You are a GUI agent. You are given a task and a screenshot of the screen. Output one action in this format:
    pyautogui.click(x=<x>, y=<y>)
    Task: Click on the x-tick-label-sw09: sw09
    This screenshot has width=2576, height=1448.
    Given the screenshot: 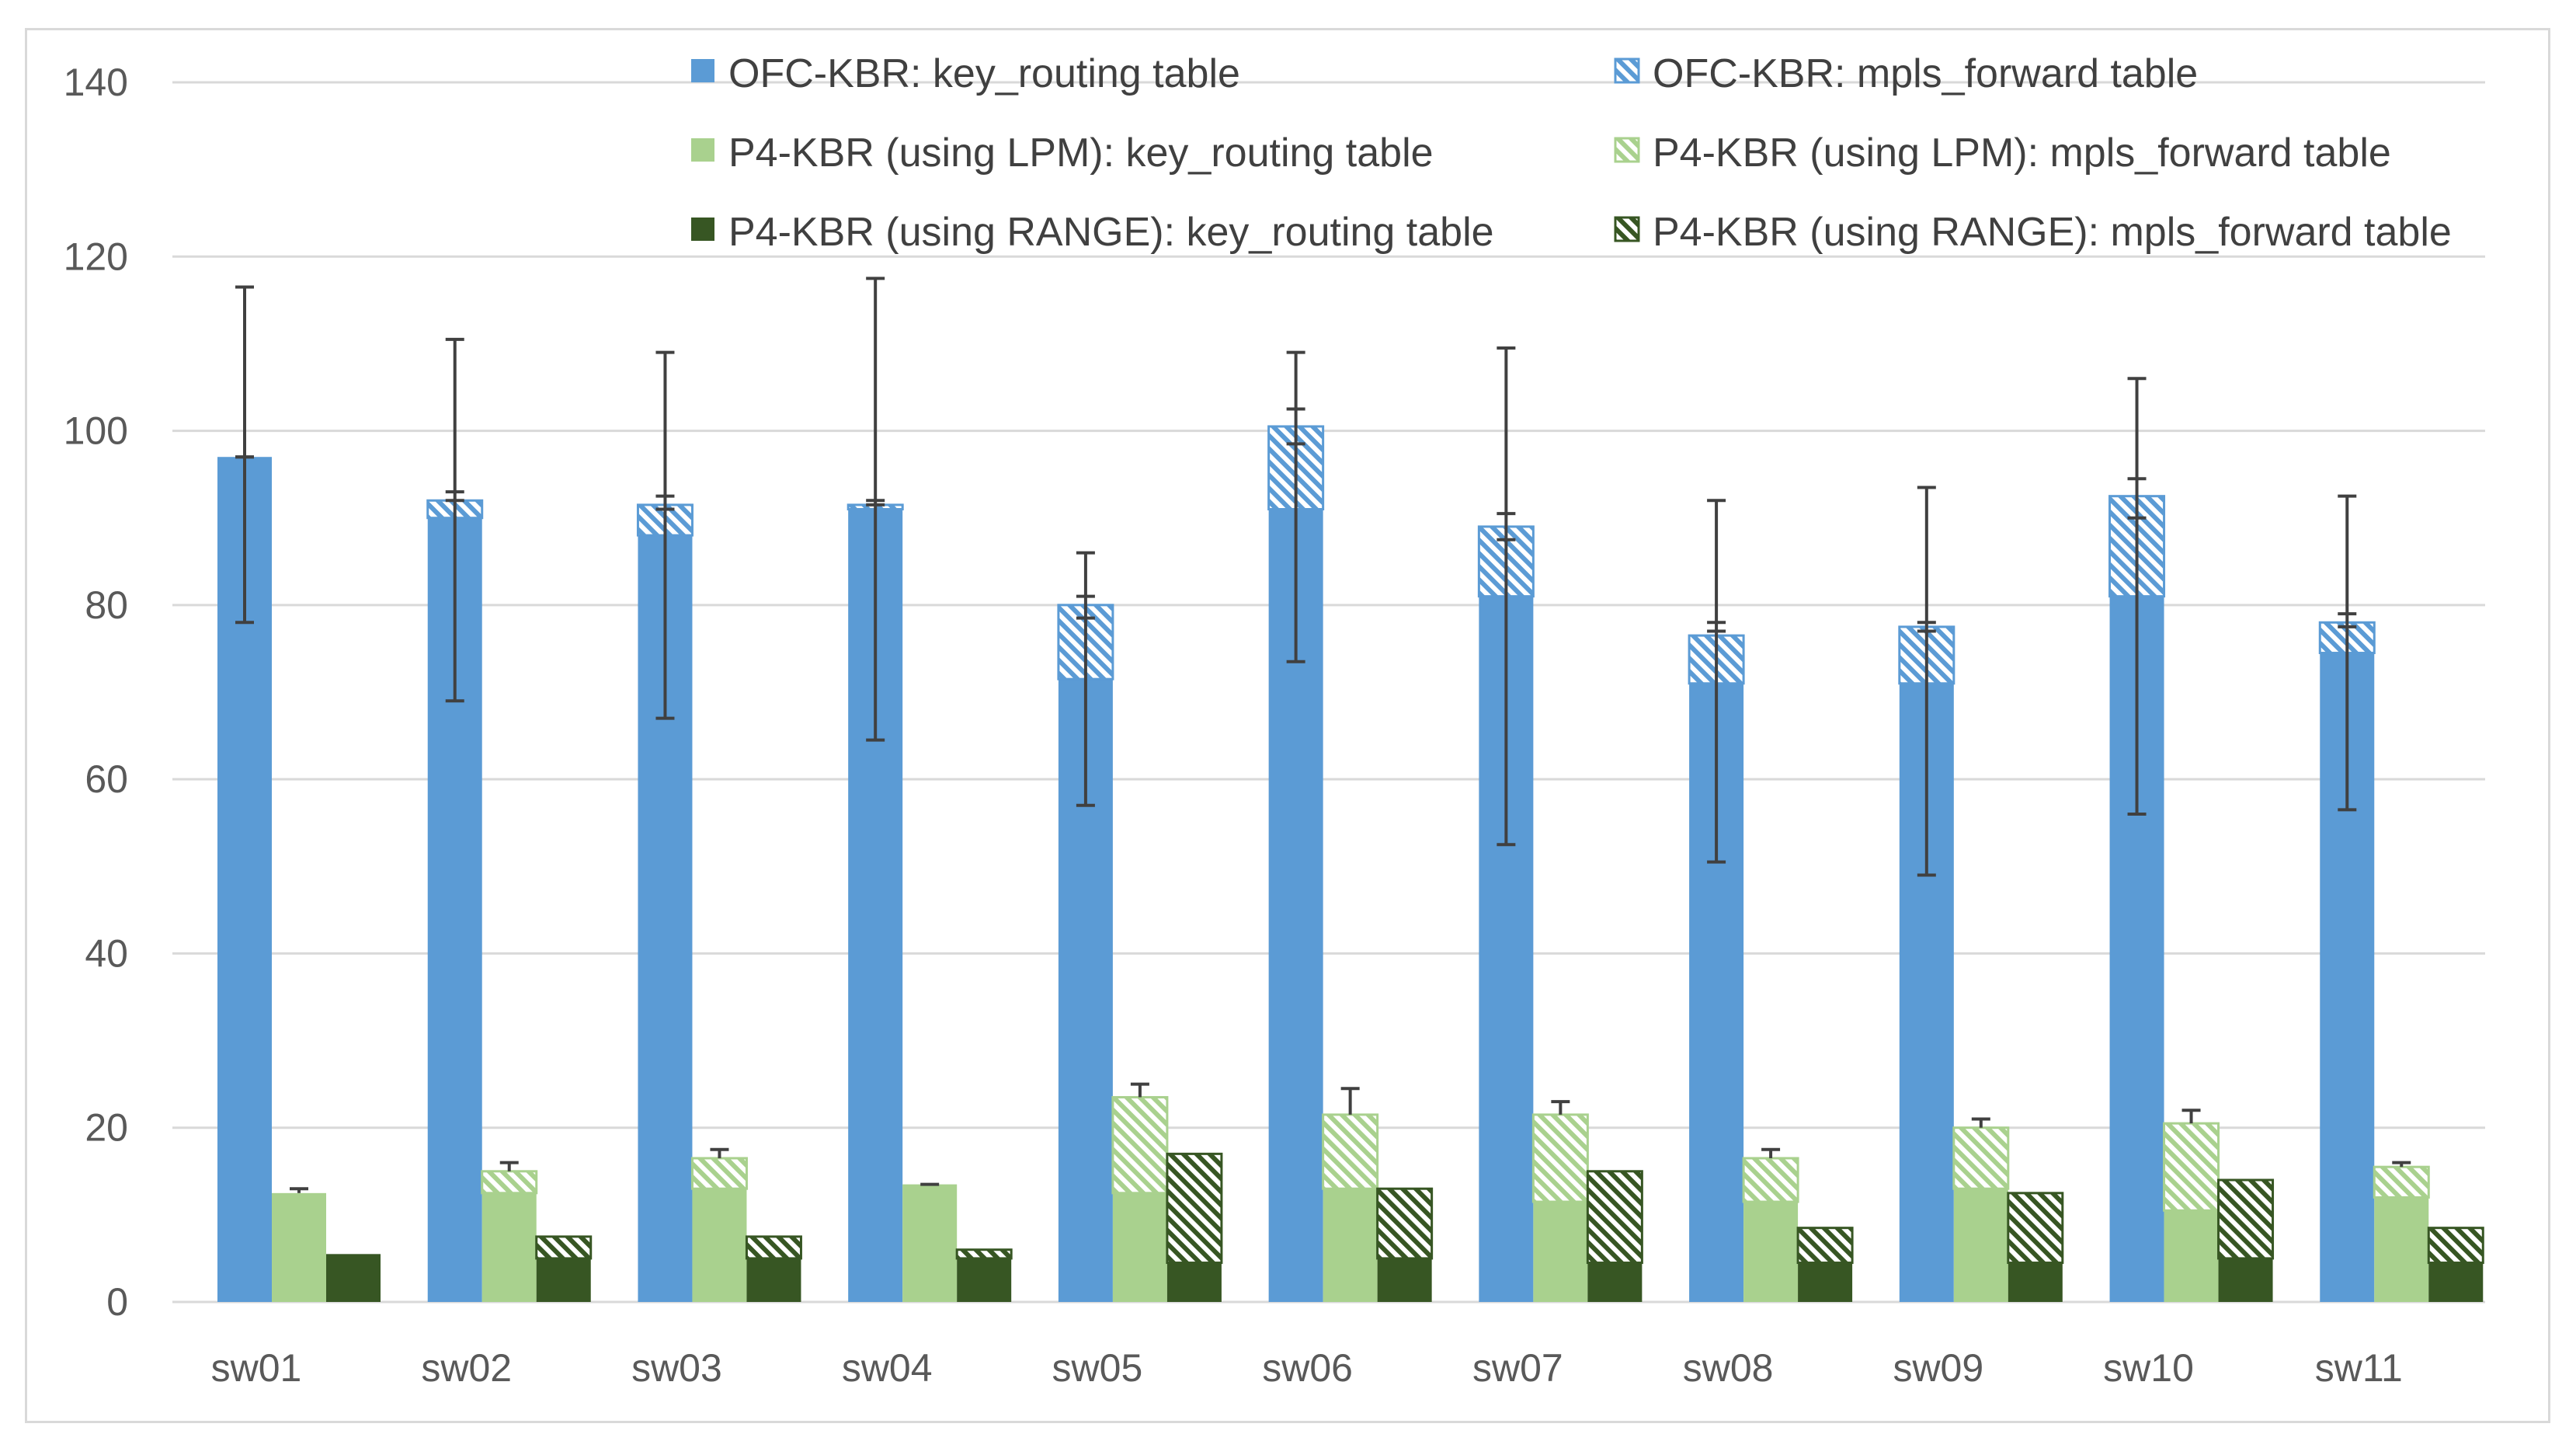 What is the action you would take?
    pyautogui.click(x=1938, y=1368)
    